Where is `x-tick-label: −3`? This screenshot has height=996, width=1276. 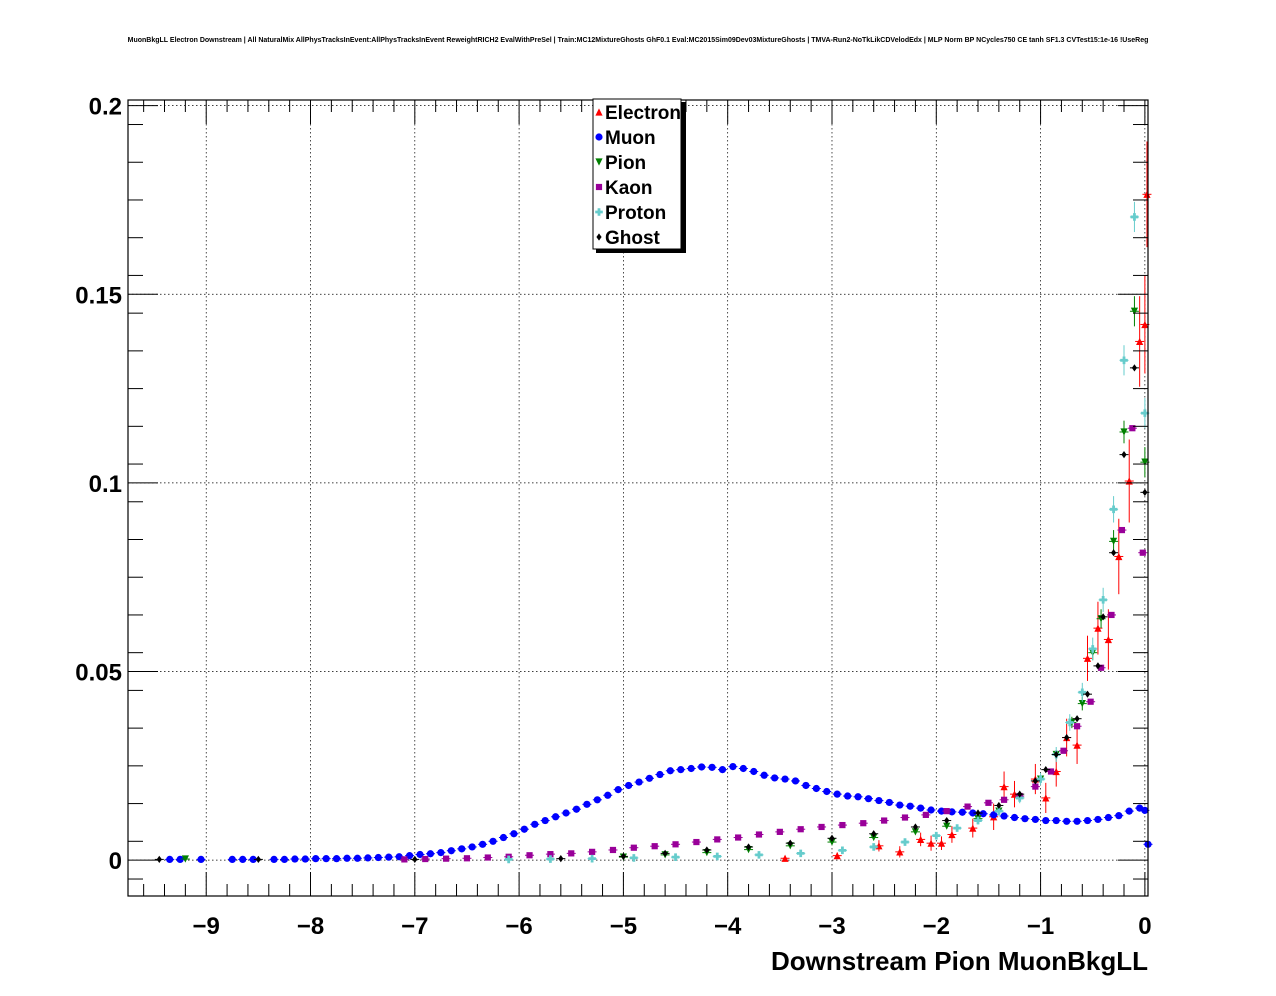
x-tick-label: −3 is located at coordinates (831, 926).